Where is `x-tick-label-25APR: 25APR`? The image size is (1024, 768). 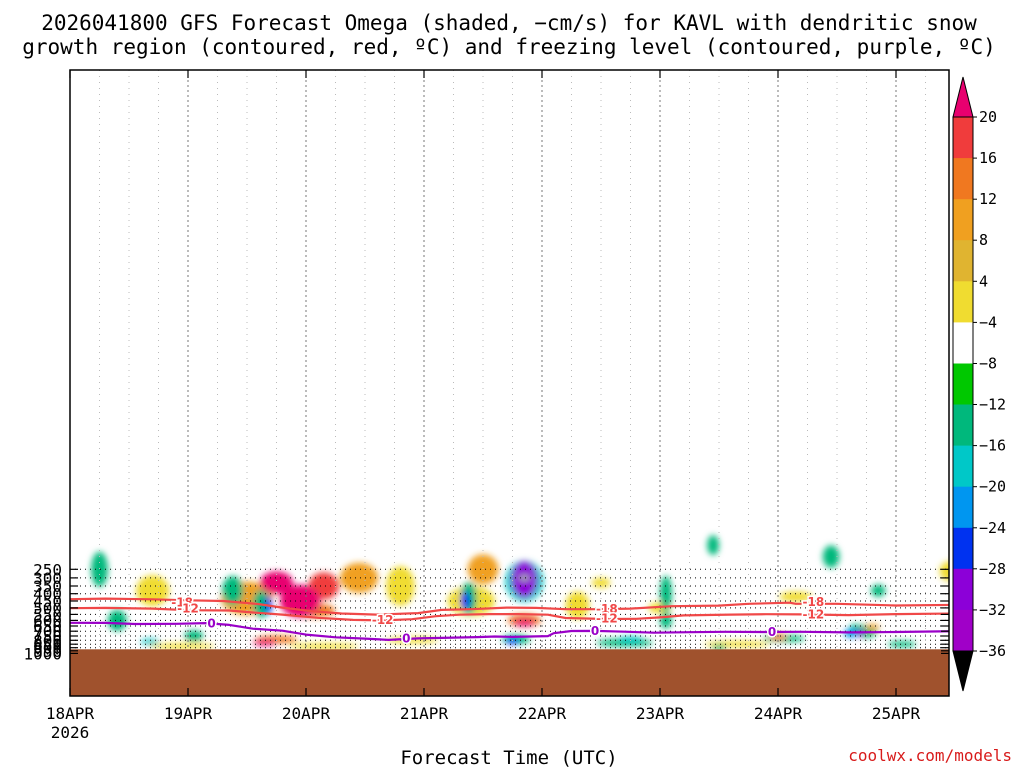 x-tick-label-25APR: 25APR is located at coordinates (896, 713).